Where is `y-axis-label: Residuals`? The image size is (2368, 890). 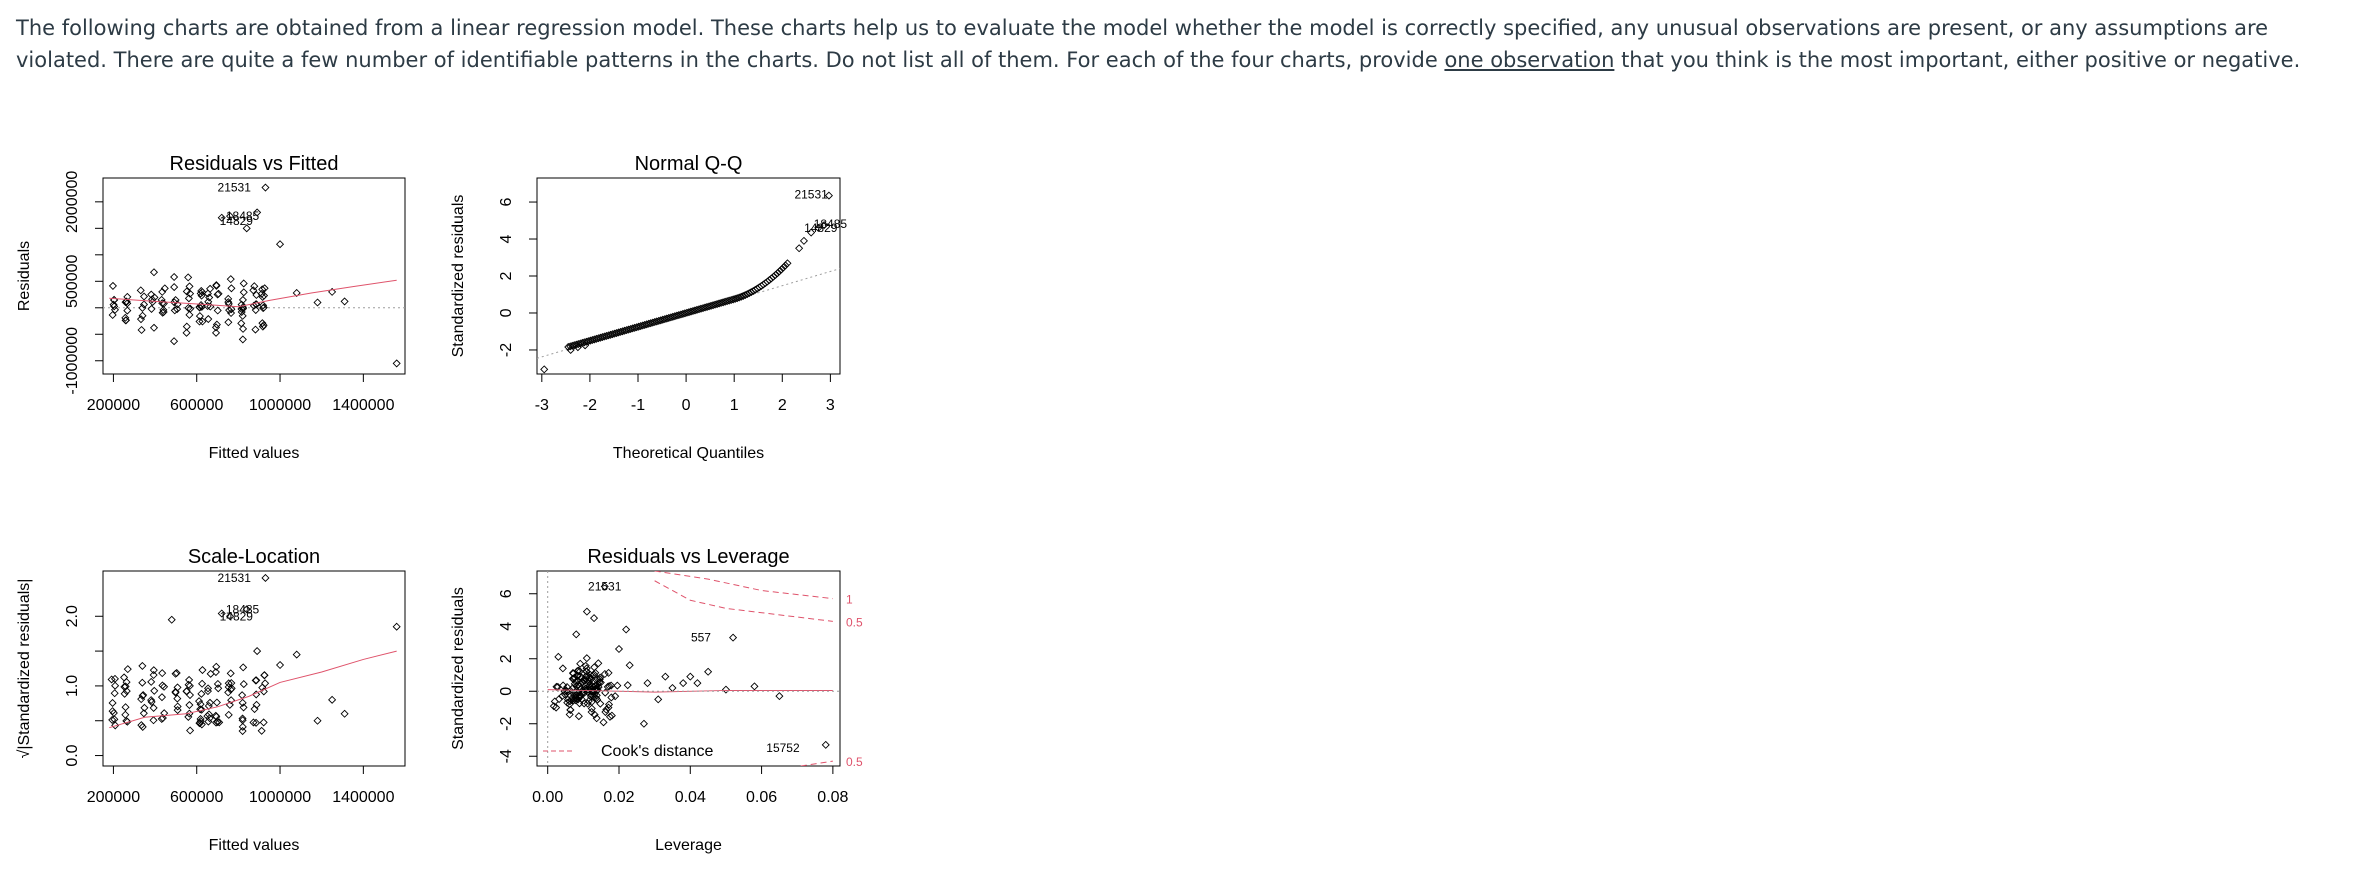 y-axis-label: Residuals is located at coordinates (24, 276).